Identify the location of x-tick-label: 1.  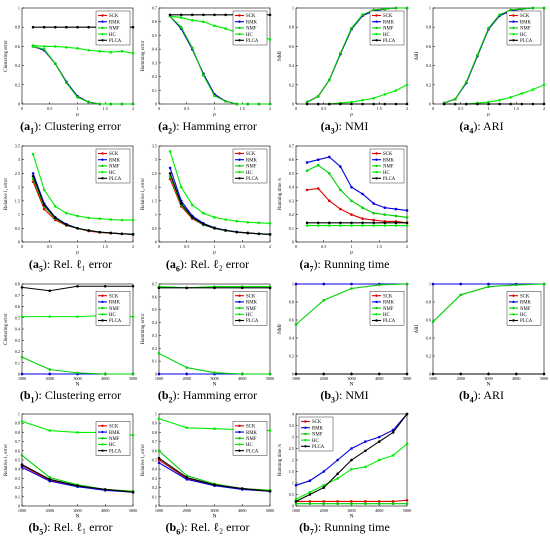
(77, 108).